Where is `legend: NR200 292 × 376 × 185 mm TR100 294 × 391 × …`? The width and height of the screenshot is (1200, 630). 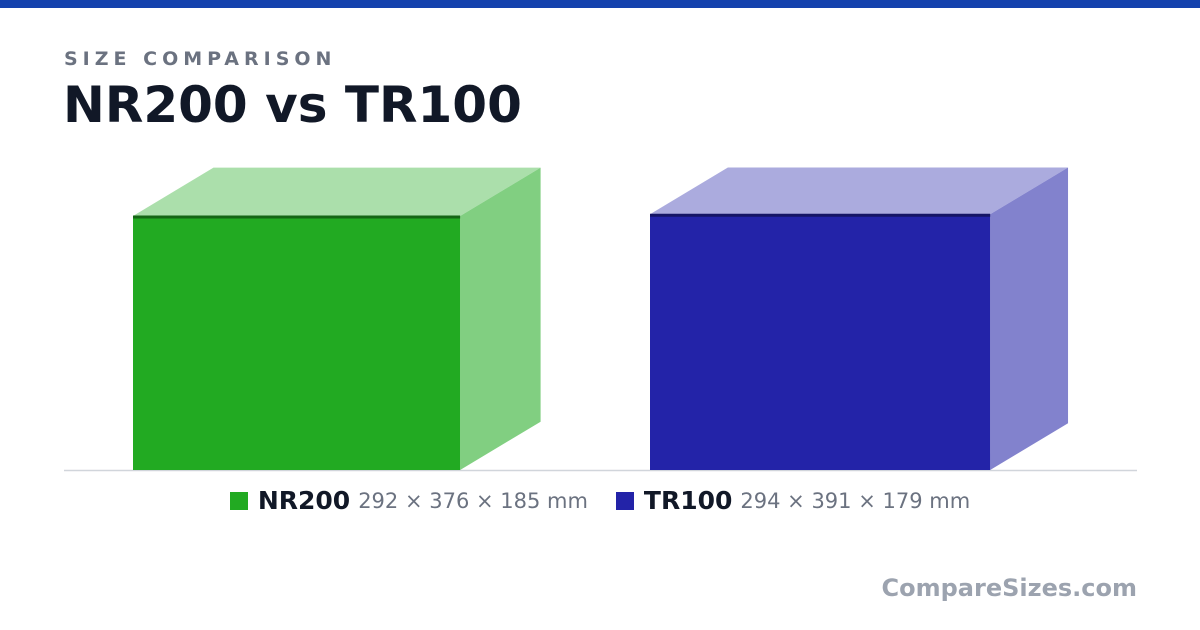
legend: NR200 292 × 376 × 185 mm TR100 294 × 391 × … is located at coordinates (600, 500).